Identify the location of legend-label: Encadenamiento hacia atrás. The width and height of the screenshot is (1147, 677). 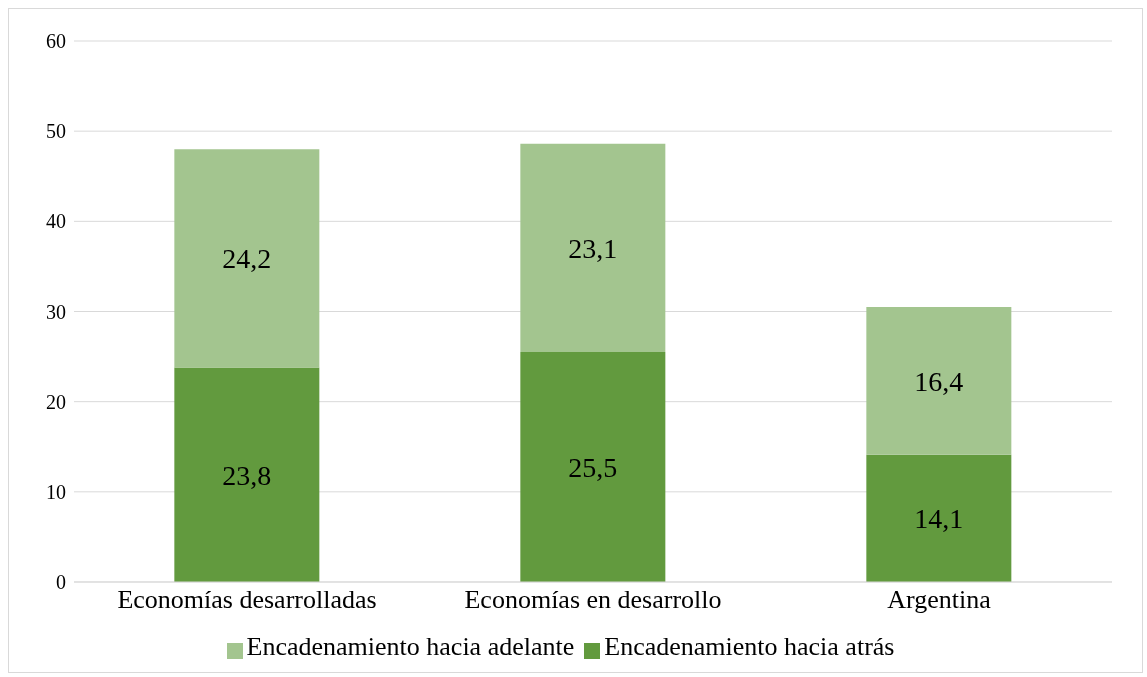
(749, 646).